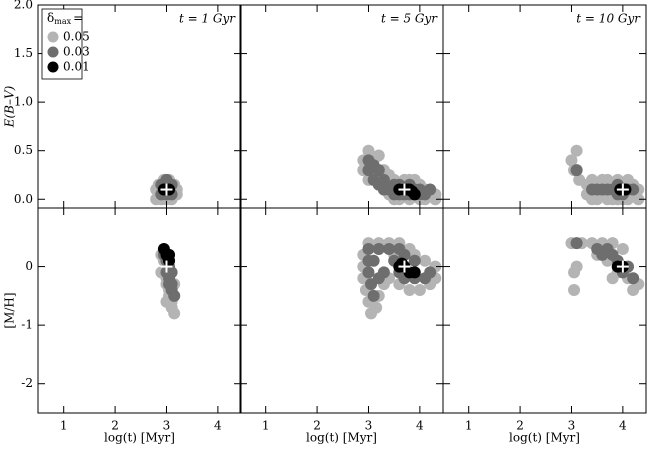 The height and width of the screenshot is (450, 653). Describe the element at coordinates (76, 52) in the screenshot. I see `legend-label: 0.03` at that location.